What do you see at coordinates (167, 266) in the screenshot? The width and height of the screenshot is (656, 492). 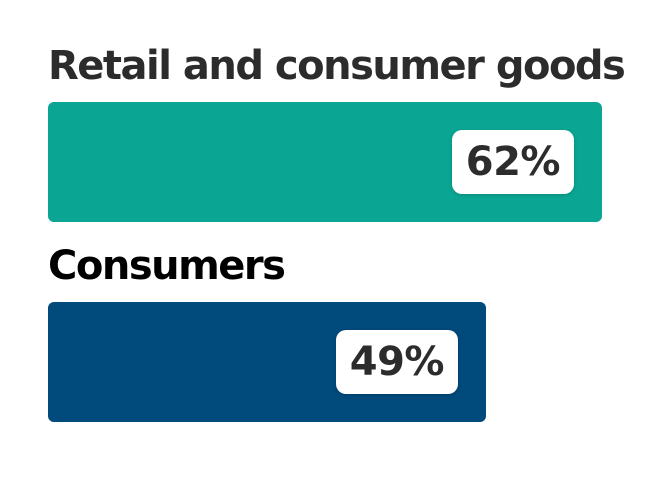 I see `category-label-consumers: Consumers` at bounding box center [167, 266].